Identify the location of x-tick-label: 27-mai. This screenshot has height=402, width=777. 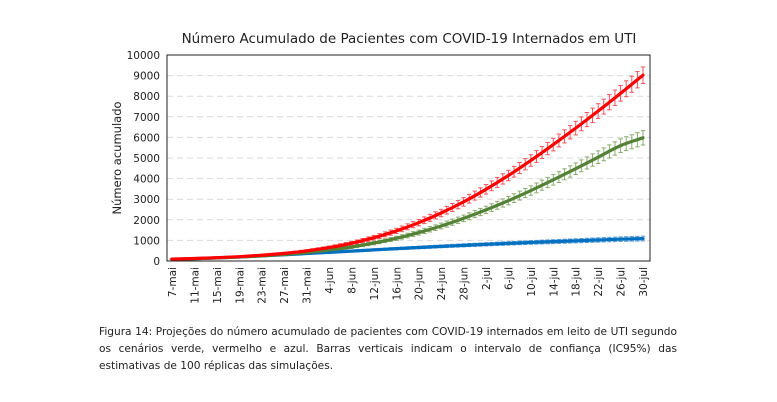
(285, 285).